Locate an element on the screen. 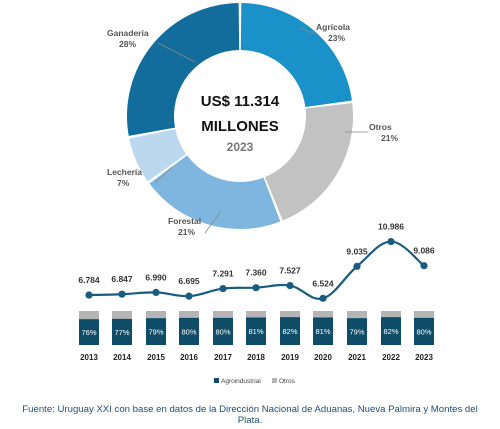 This screenshot has height=429, width=500. line-label-2013: 6.784 is located at coordinates (89, 280).